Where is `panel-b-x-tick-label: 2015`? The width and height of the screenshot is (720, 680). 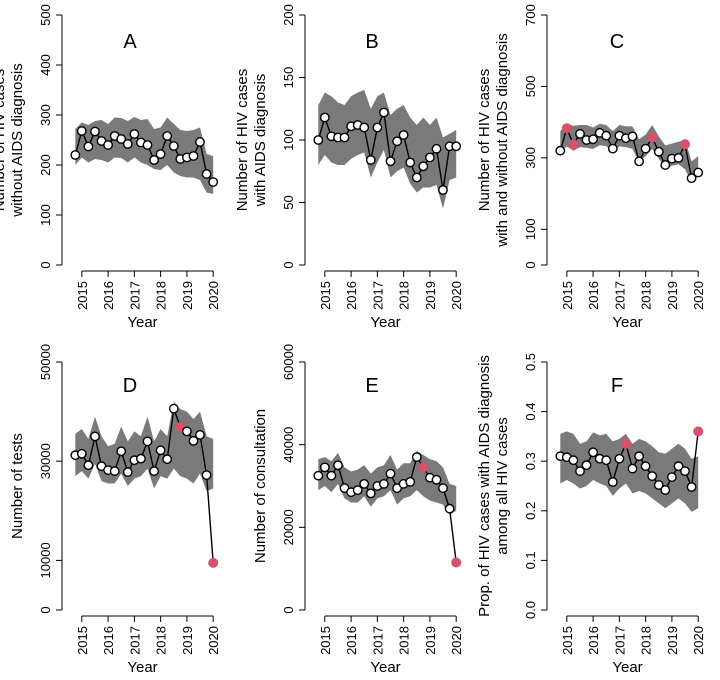 panel-b-x-tick-label: 2015 is located at coordinates (325, 295).